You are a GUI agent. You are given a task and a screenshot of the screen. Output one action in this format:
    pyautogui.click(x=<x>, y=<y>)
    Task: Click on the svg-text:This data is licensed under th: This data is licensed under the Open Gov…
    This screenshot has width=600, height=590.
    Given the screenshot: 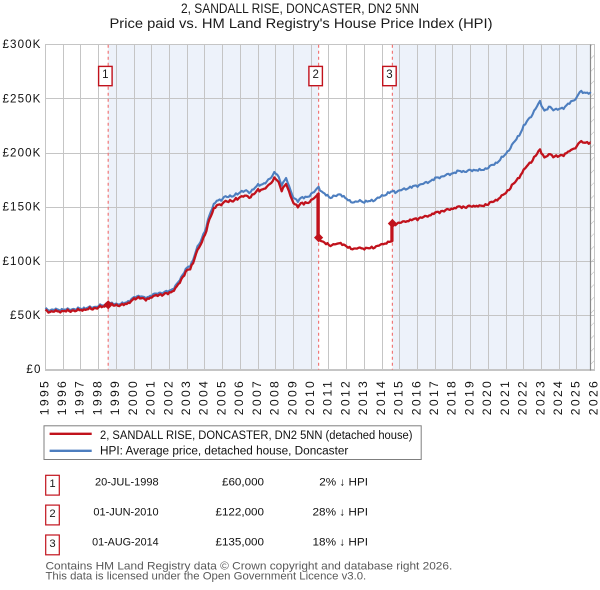 What is the action you would take?
    pyautogui.click(x=206, y=576)
    